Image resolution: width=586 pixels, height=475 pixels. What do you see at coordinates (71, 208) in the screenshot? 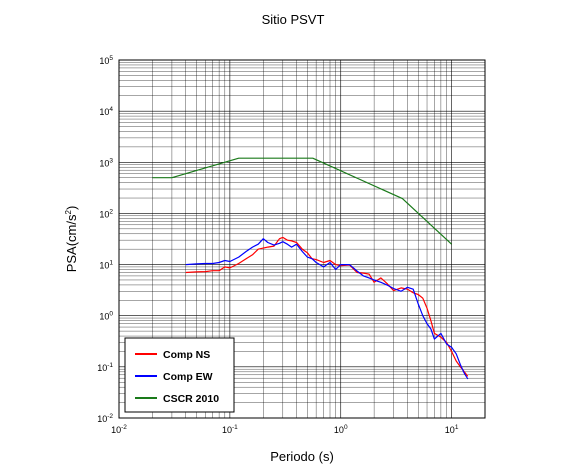
I see `y-axis-label-close: )` at bounding box center [71, 208].